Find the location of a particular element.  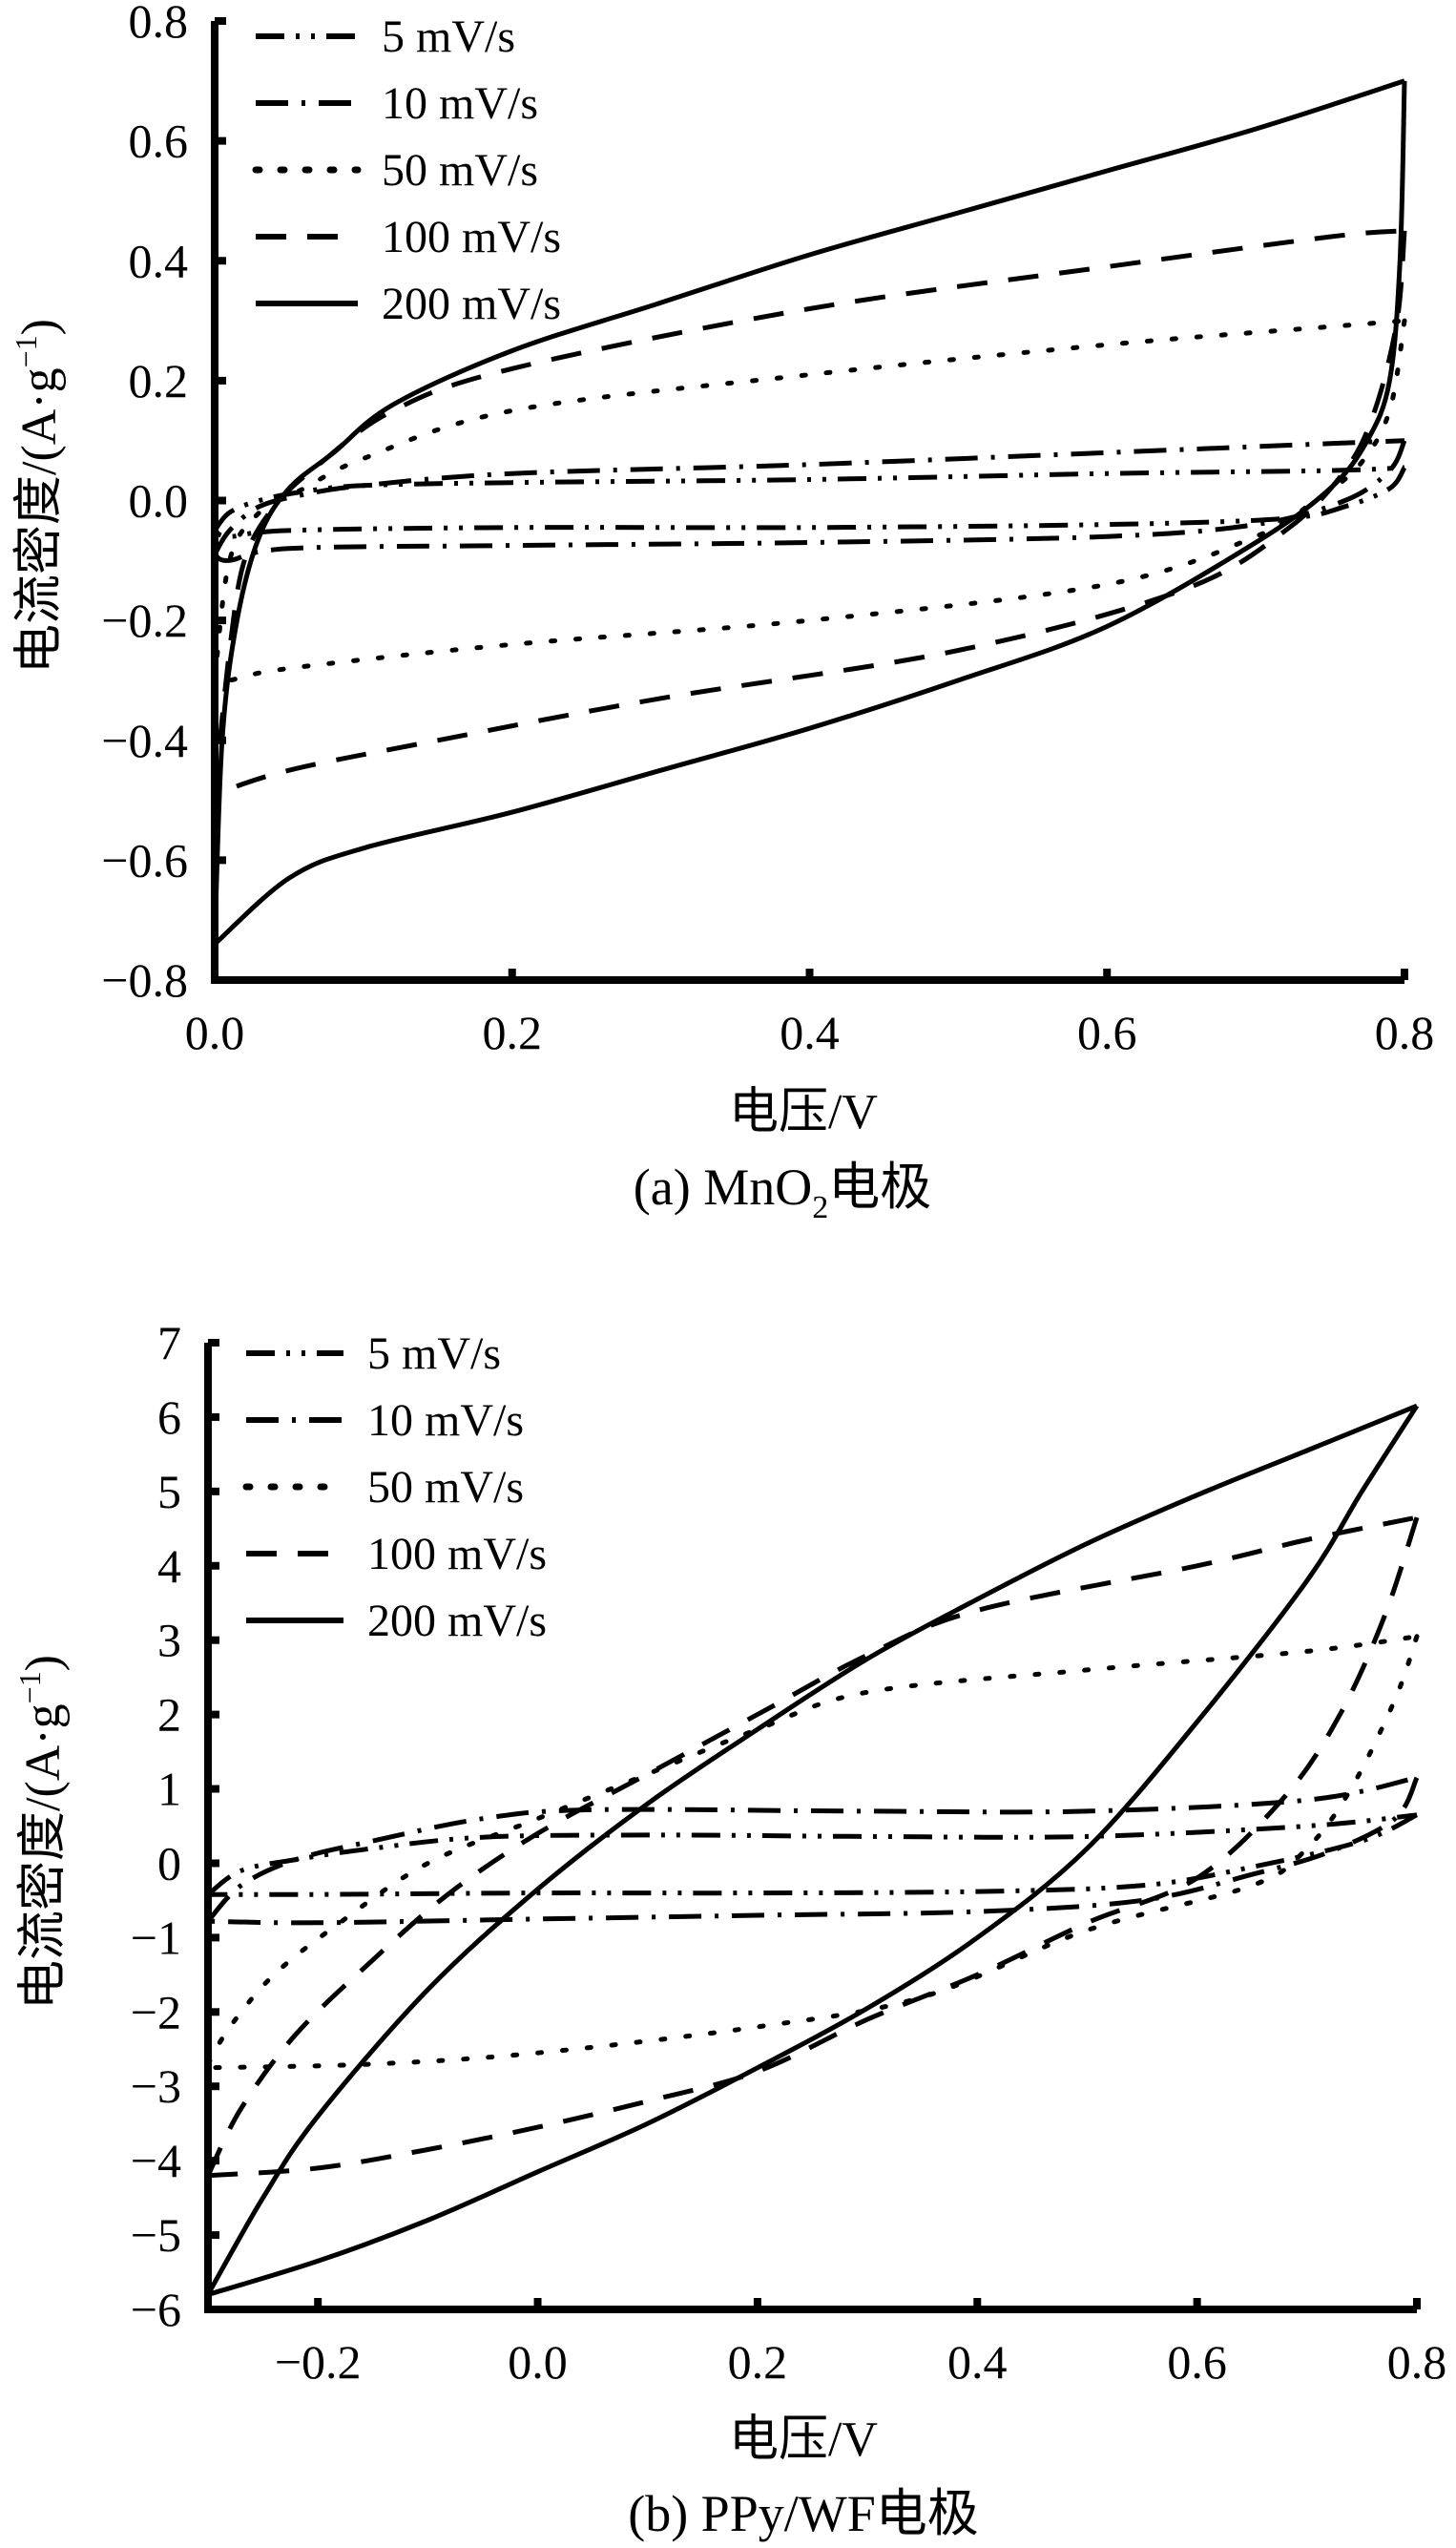

panel-b-y-tick-label: 5 is located at coordinates (169, 1491).